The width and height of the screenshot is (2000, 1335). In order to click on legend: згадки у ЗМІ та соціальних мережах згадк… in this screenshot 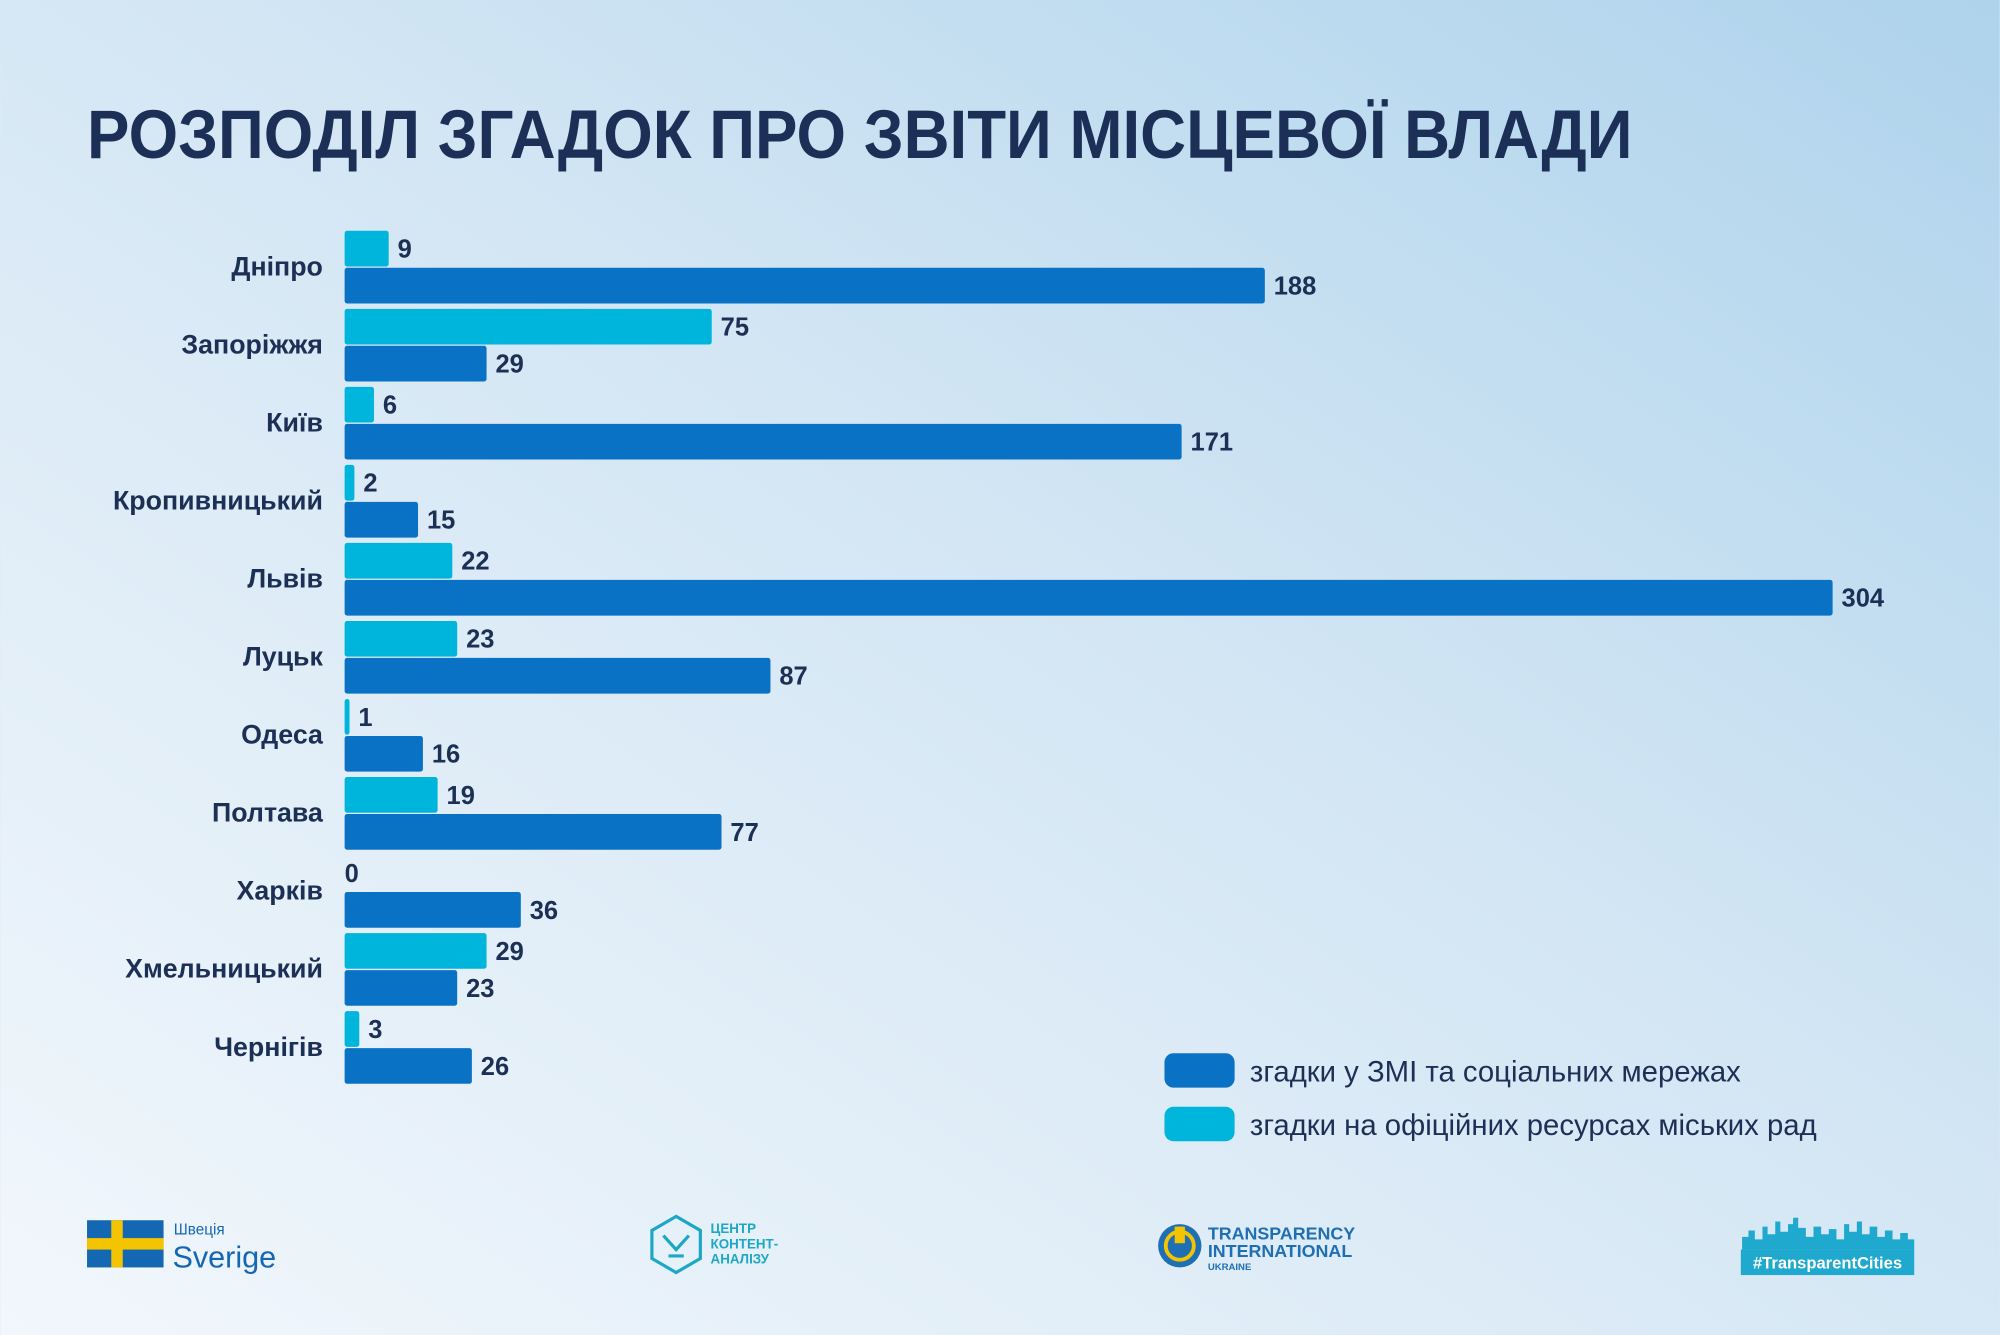, I will do `click(1490, 1097)`.